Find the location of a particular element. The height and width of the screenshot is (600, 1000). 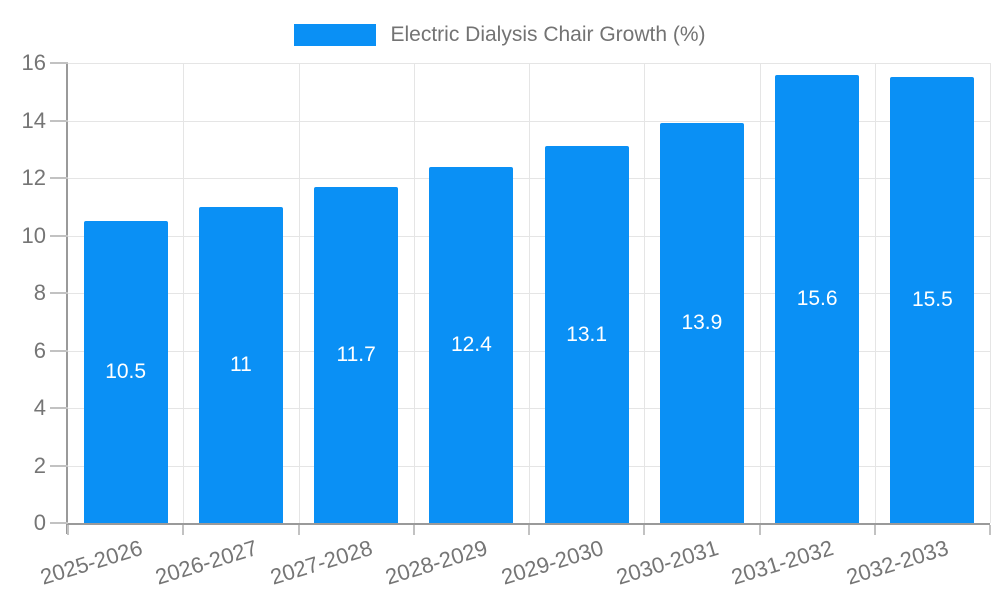

bar-value-label: 10.5 is located at coordinates (126, 372).